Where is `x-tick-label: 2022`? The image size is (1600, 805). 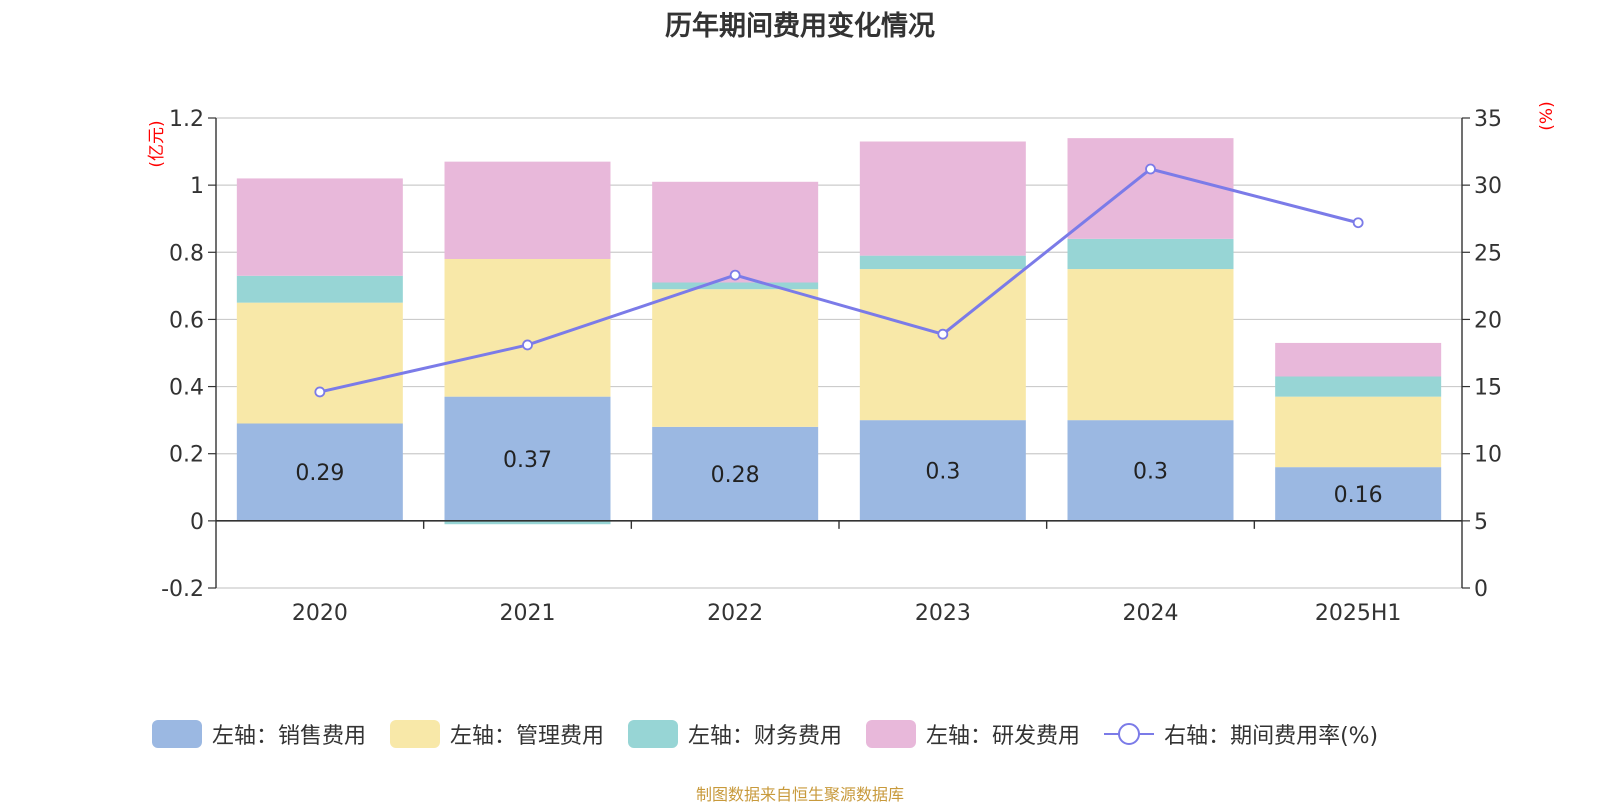
x-tick-label: 2022 is located at coordinates (735, 613).